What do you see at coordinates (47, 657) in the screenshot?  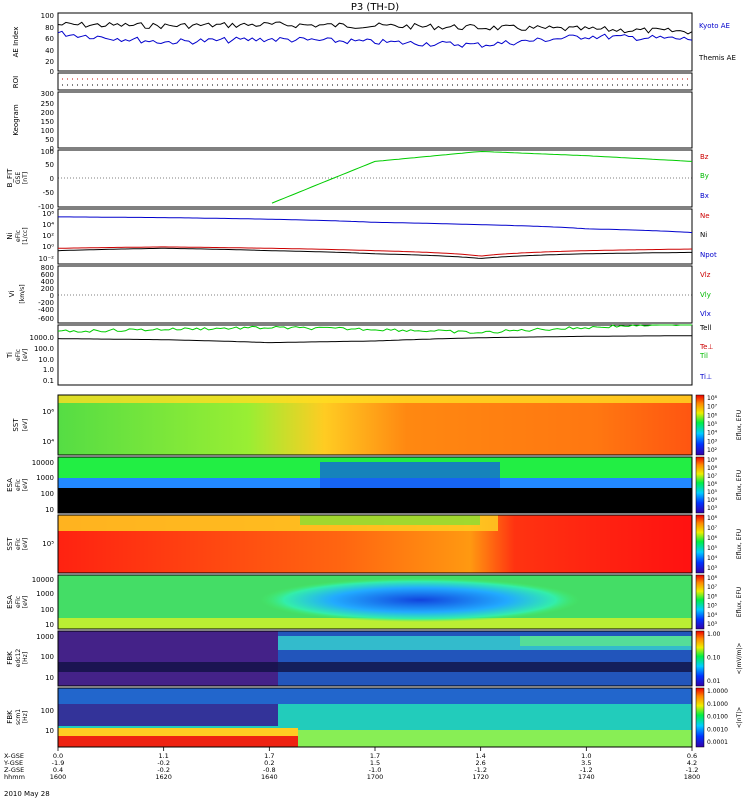 I see `fbk1-tick: 100` at bounding box center [47, 657].